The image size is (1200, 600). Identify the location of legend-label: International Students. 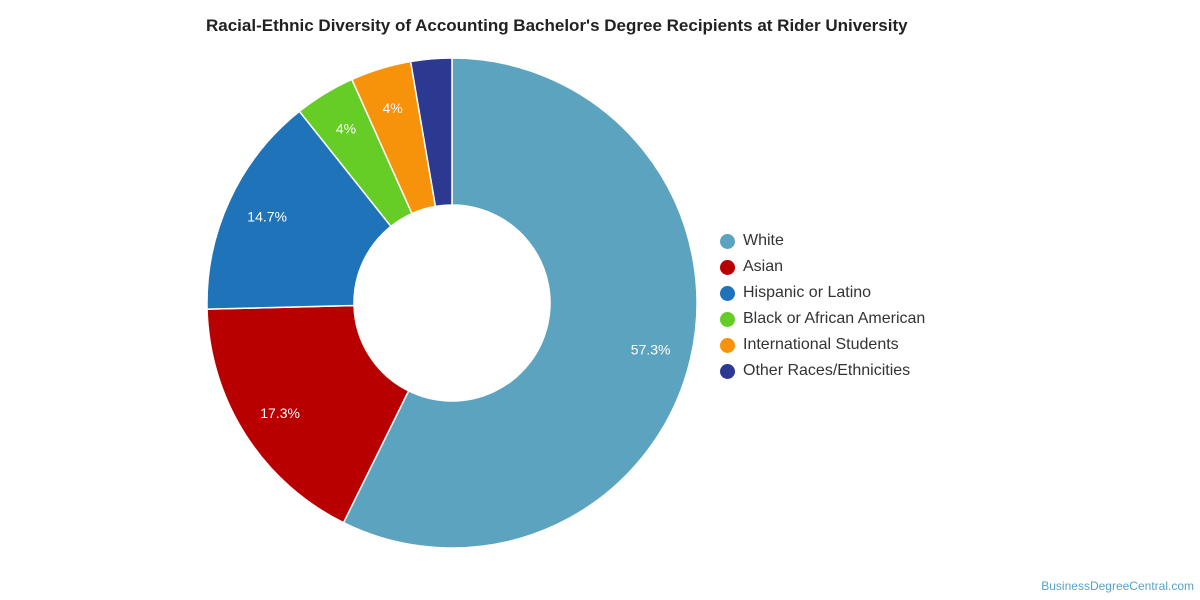
(821, 344).